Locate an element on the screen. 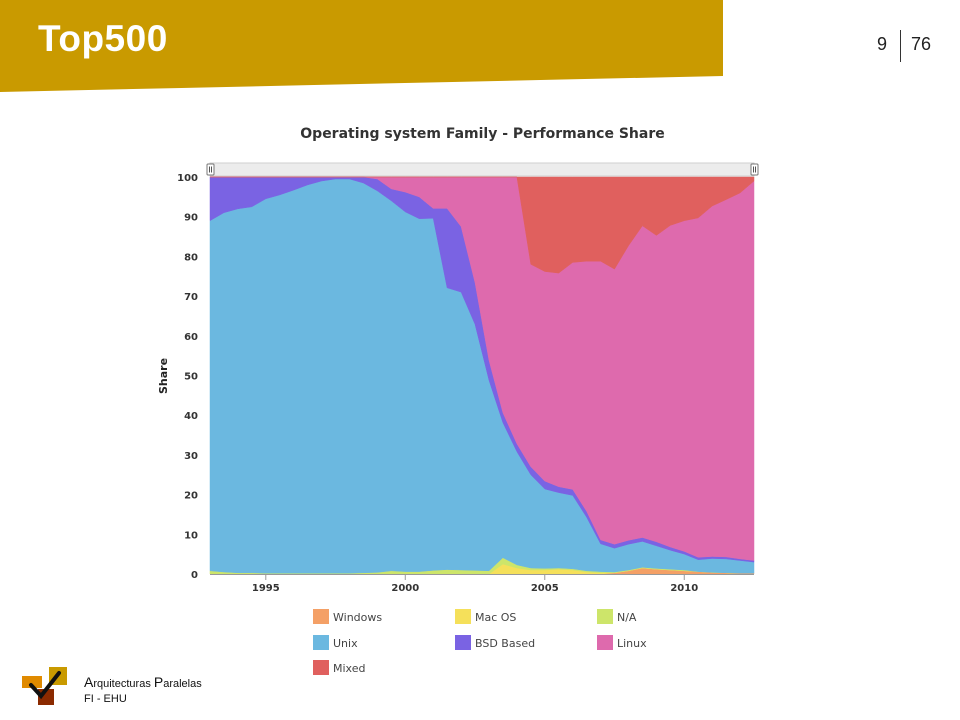 The width and height of the screenshot is (960, 720). navigator-handle-left is located at coordinates (210, 169).